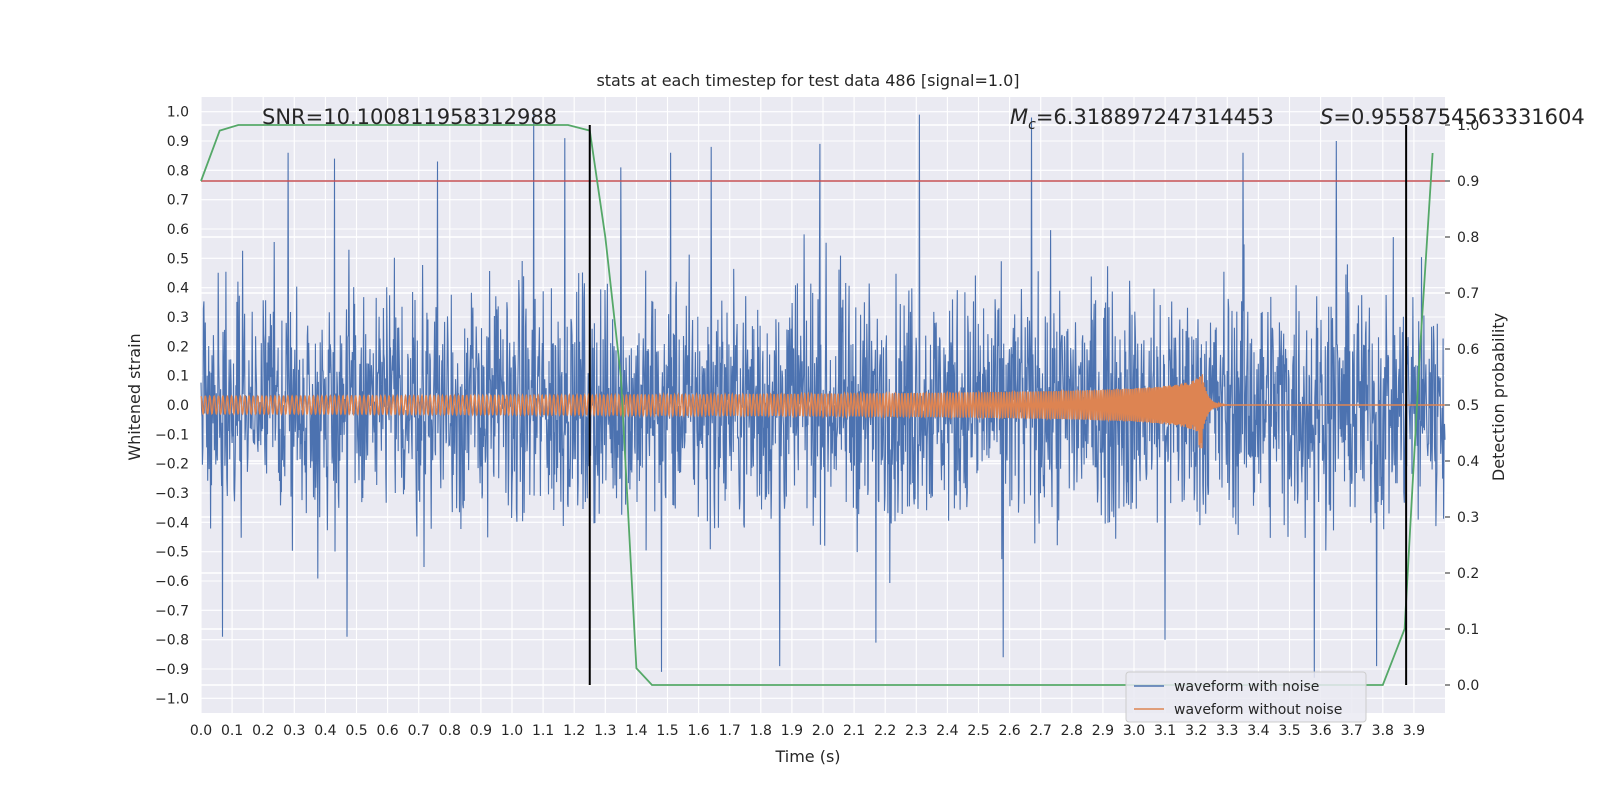  Describe the element at coordinates (178, 259) in the screenshot. I see `y-tick-label: 0.5` at that location.